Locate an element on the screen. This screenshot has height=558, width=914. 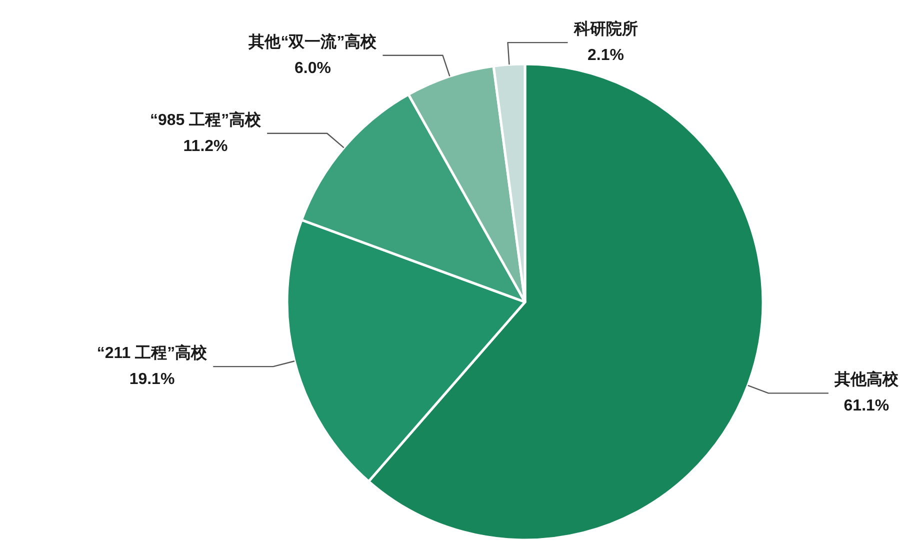
slice-label: 其他“双一流”高校 is located at coordinates (313, 41).